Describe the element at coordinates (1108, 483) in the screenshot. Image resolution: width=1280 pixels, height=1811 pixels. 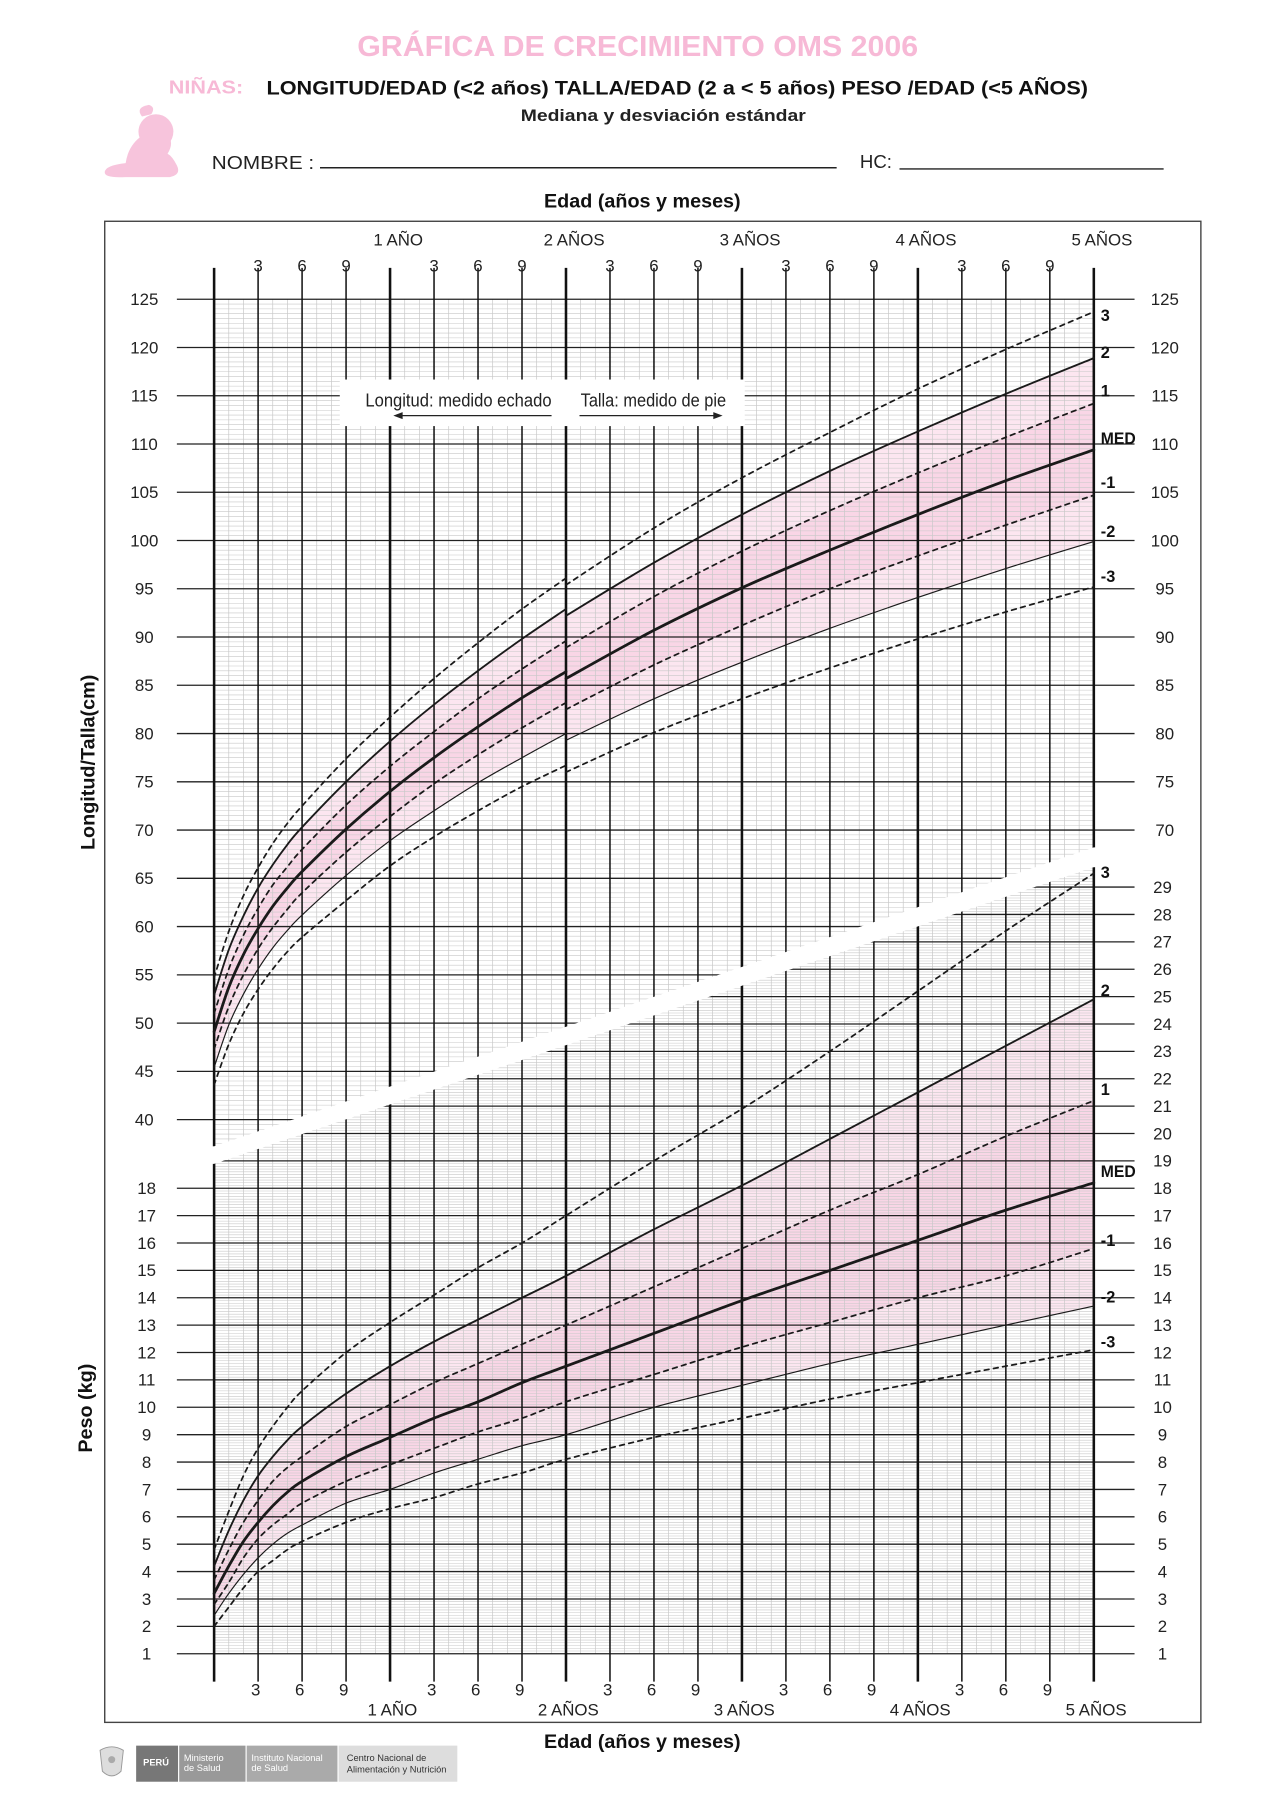
I see `length-sd-label: -1` at that location.